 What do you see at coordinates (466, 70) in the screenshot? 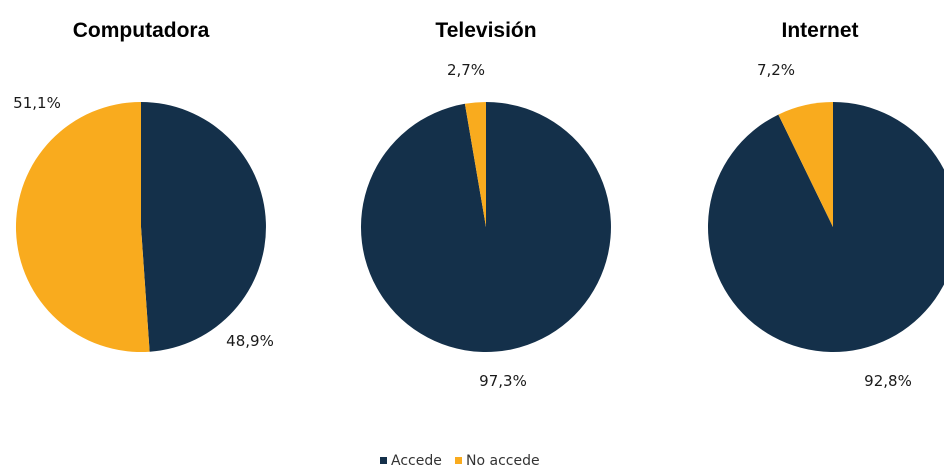
I see `data-label-no-accede: 2,7%` at bounding box center [466, 70].